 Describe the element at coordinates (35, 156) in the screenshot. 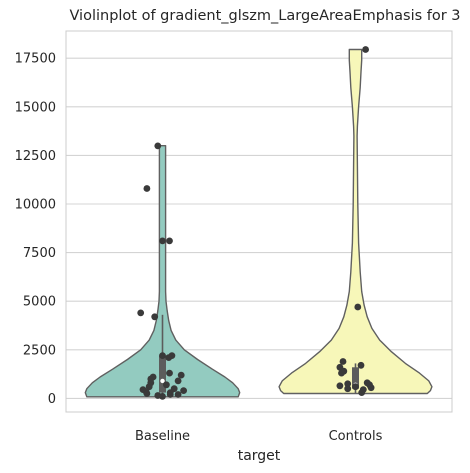

I see `y-tick-label: 12500` at that location.